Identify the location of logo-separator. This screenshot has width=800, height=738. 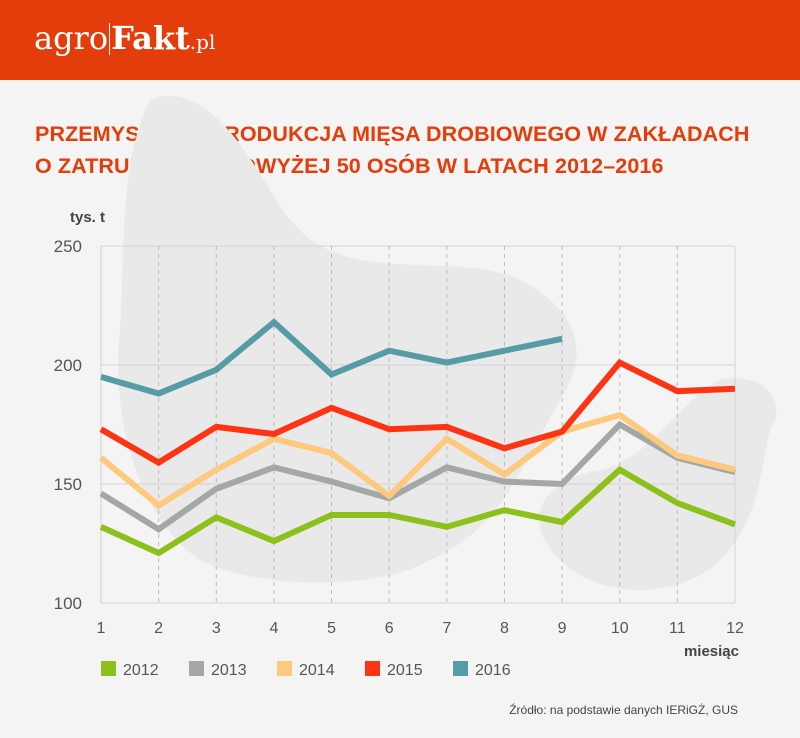
(110, 39).